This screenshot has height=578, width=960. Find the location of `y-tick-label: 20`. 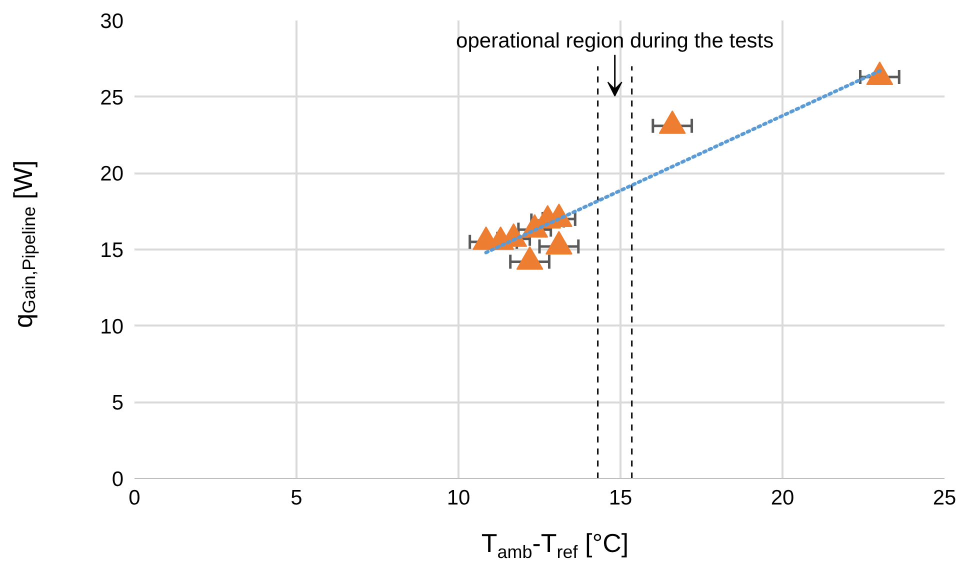

y-tick-label: 20 is located at coordinates (112, 174).